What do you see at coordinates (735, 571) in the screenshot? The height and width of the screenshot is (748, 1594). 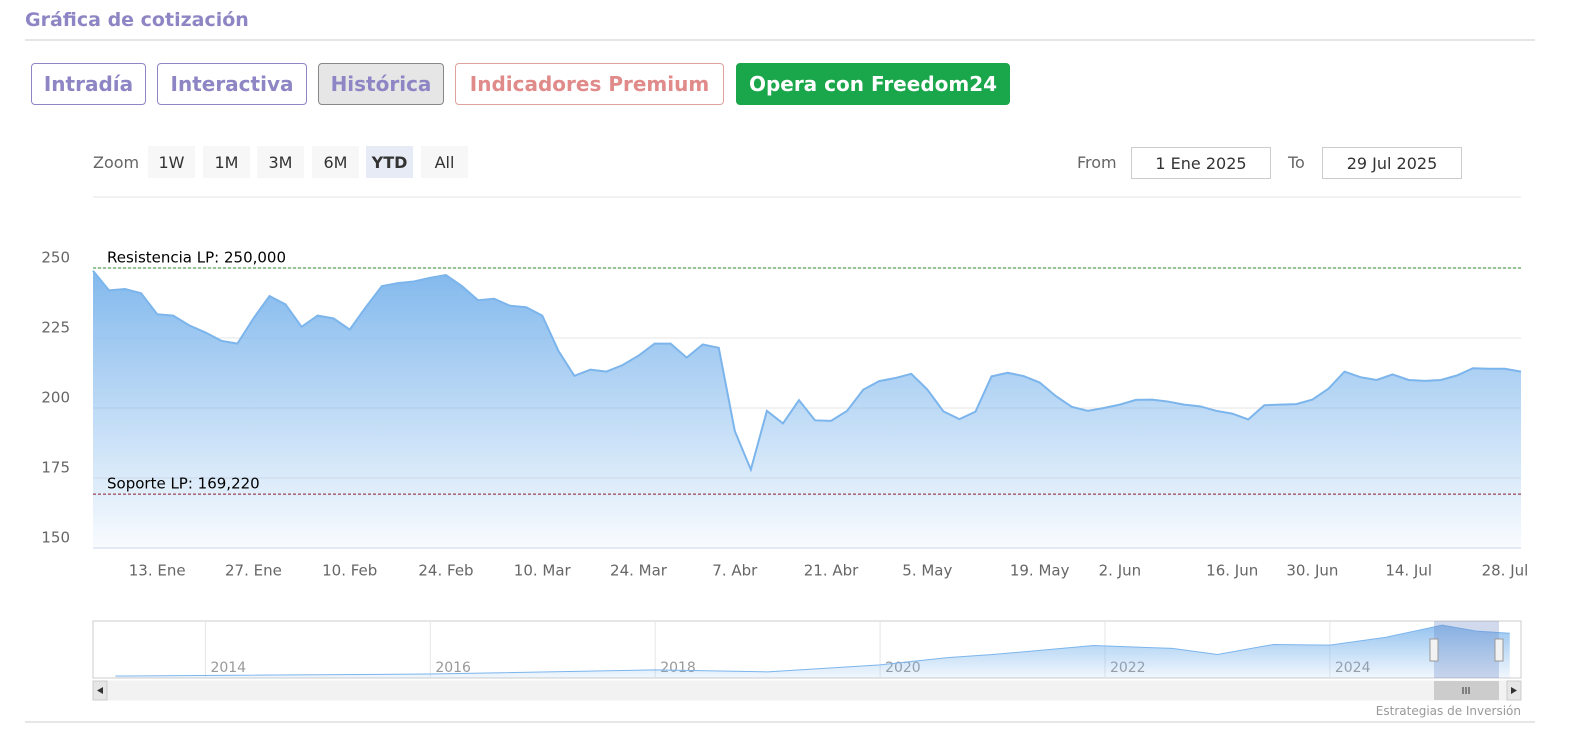 I see `x-tick-label: 7. Abr` at bounding box center [735, 571].